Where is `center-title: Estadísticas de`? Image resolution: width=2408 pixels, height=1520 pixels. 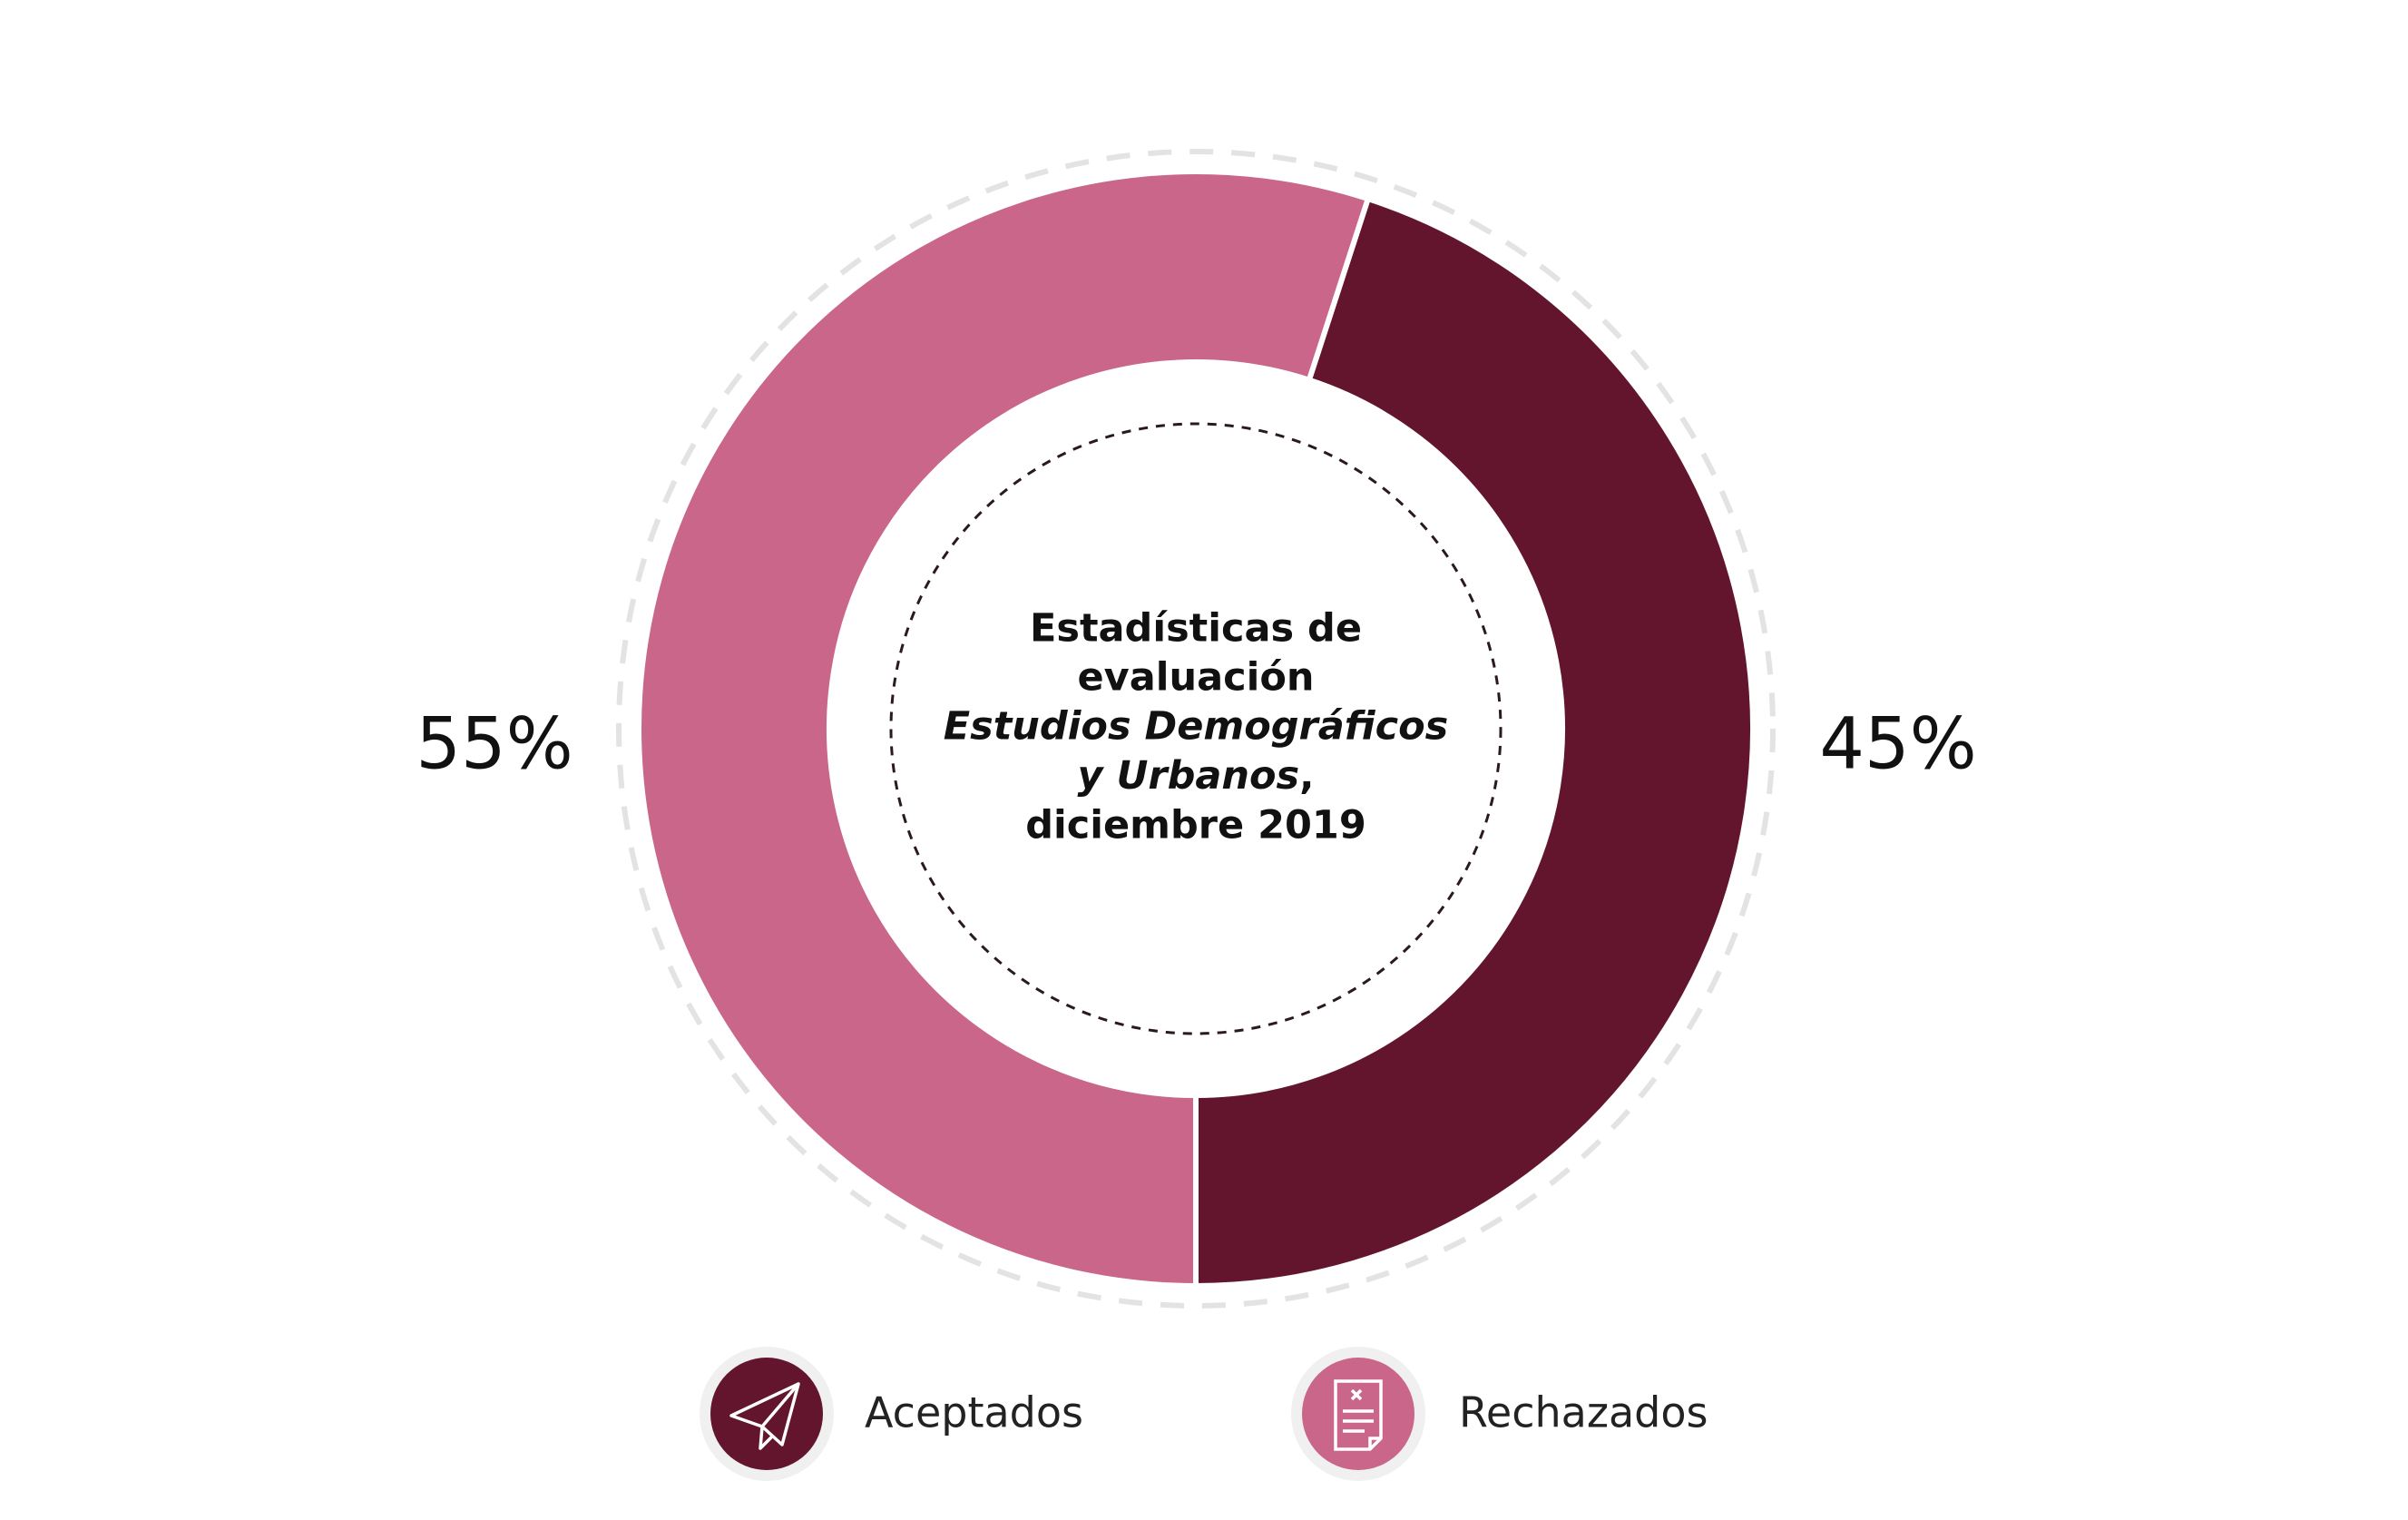
center-title: Estadísticas de is located at coordinates (1196, 629).